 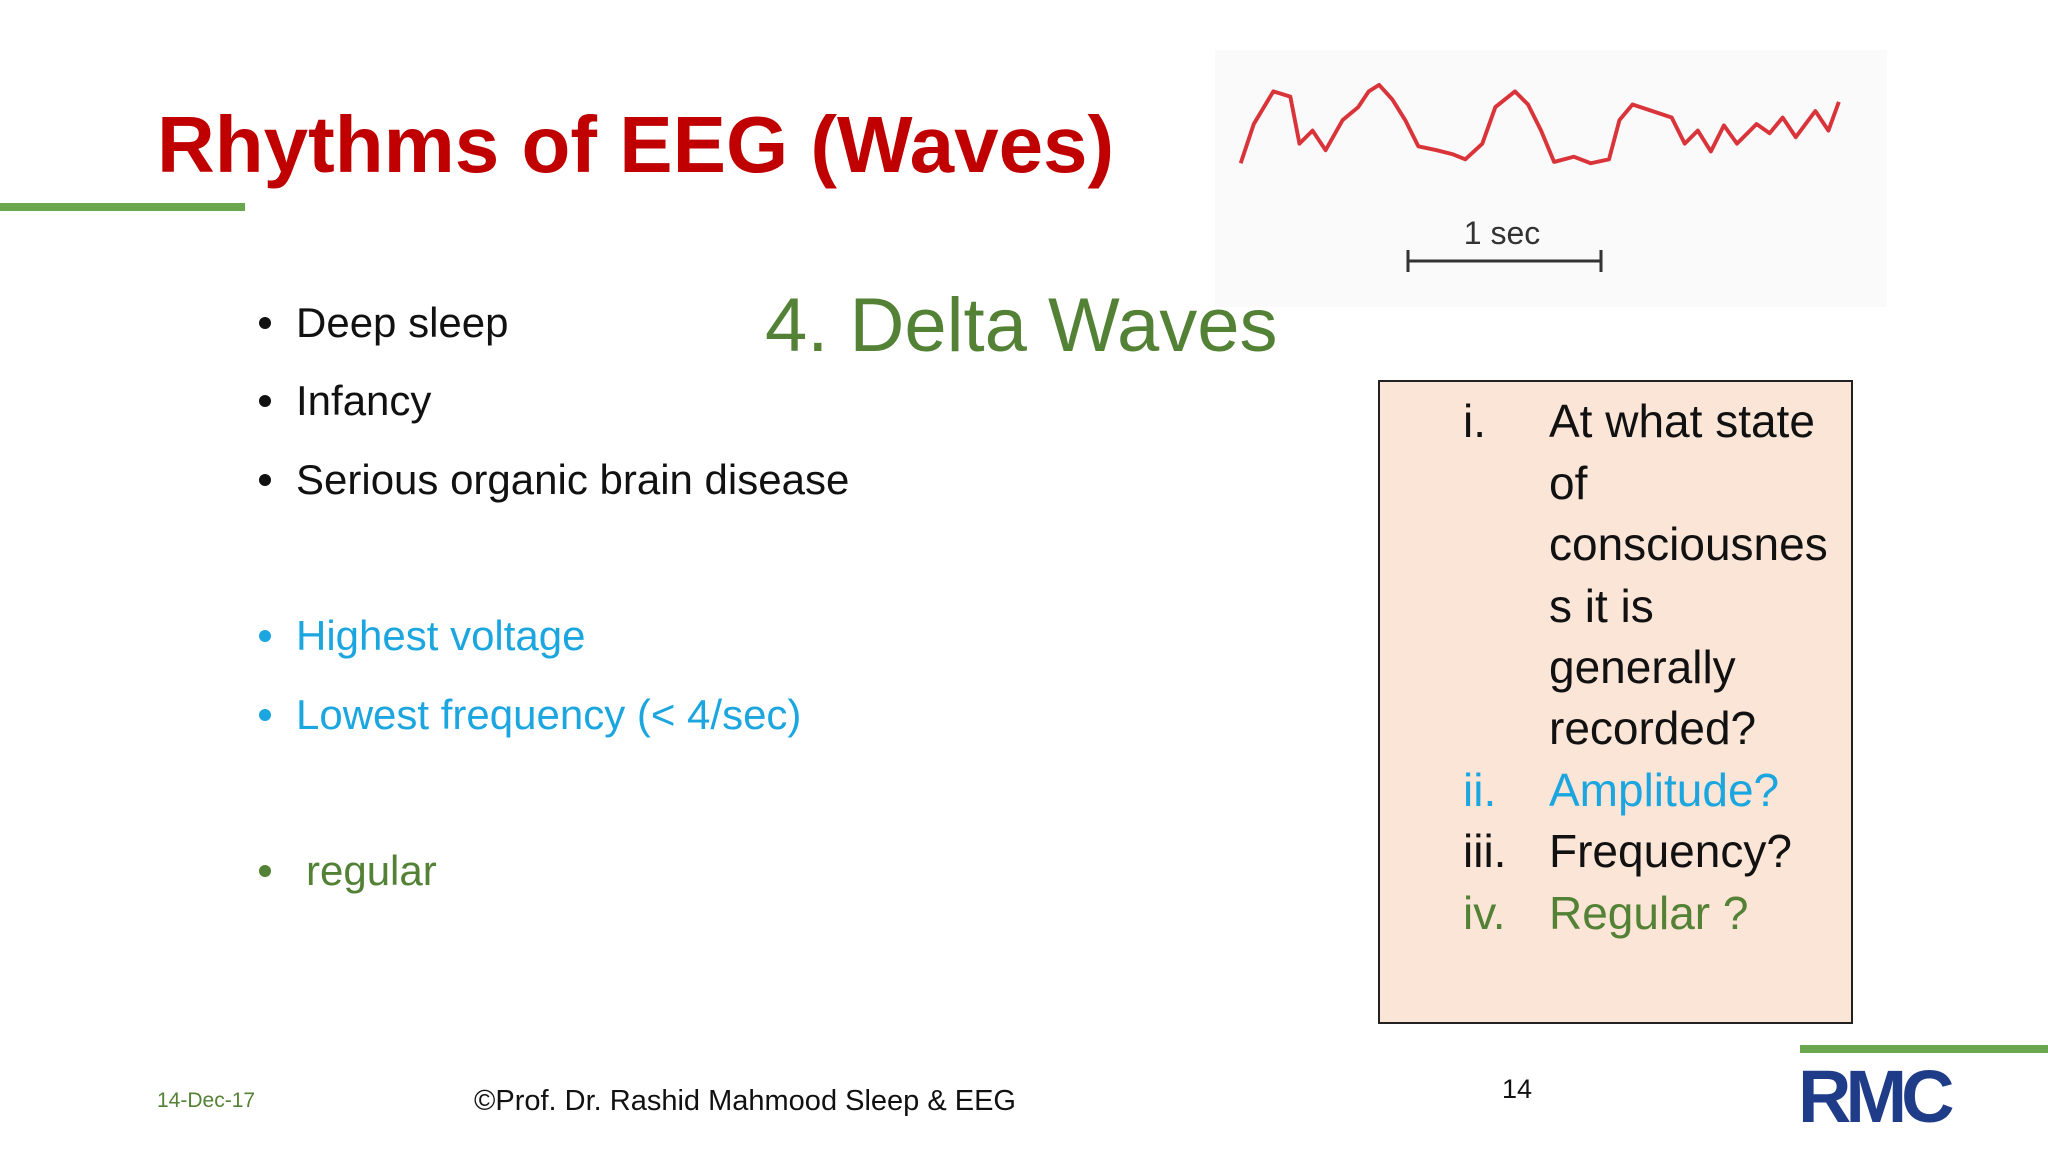 What do you see at coordinates (548, 714) in the screenshot?
I see `bullet: Lowest frequency (< 4/sec)` at bounding box center [548, 714].